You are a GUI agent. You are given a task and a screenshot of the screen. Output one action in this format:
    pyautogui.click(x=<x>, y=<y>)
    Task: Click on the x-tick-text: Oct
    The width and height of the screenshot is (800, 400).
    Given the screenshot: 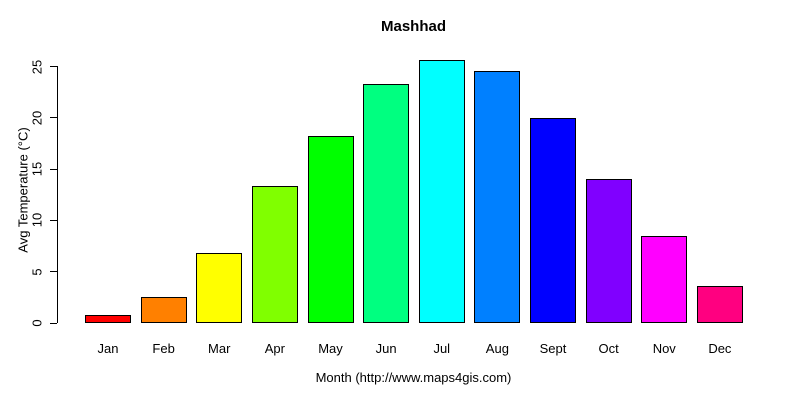 What is the action you would take?
    pyautogui.click(x=608, y=348)
    